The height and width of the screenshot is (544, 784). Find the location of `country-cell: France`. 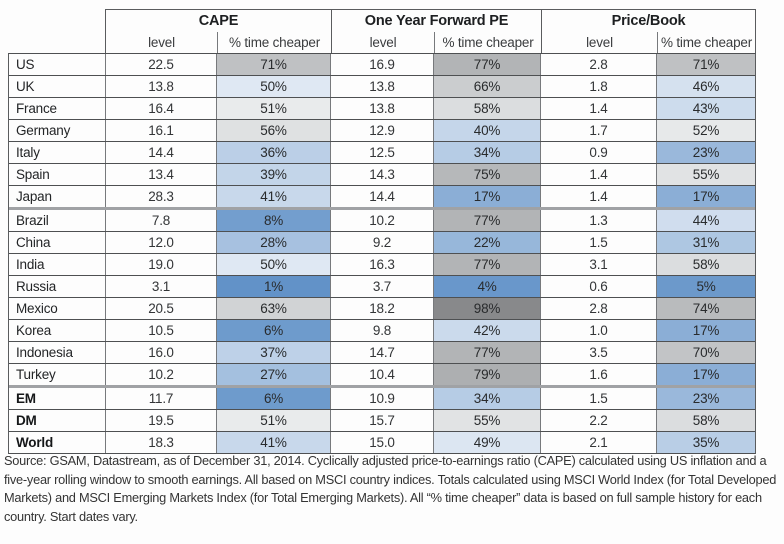

country-cell: France is located at coordinates (36, 108).